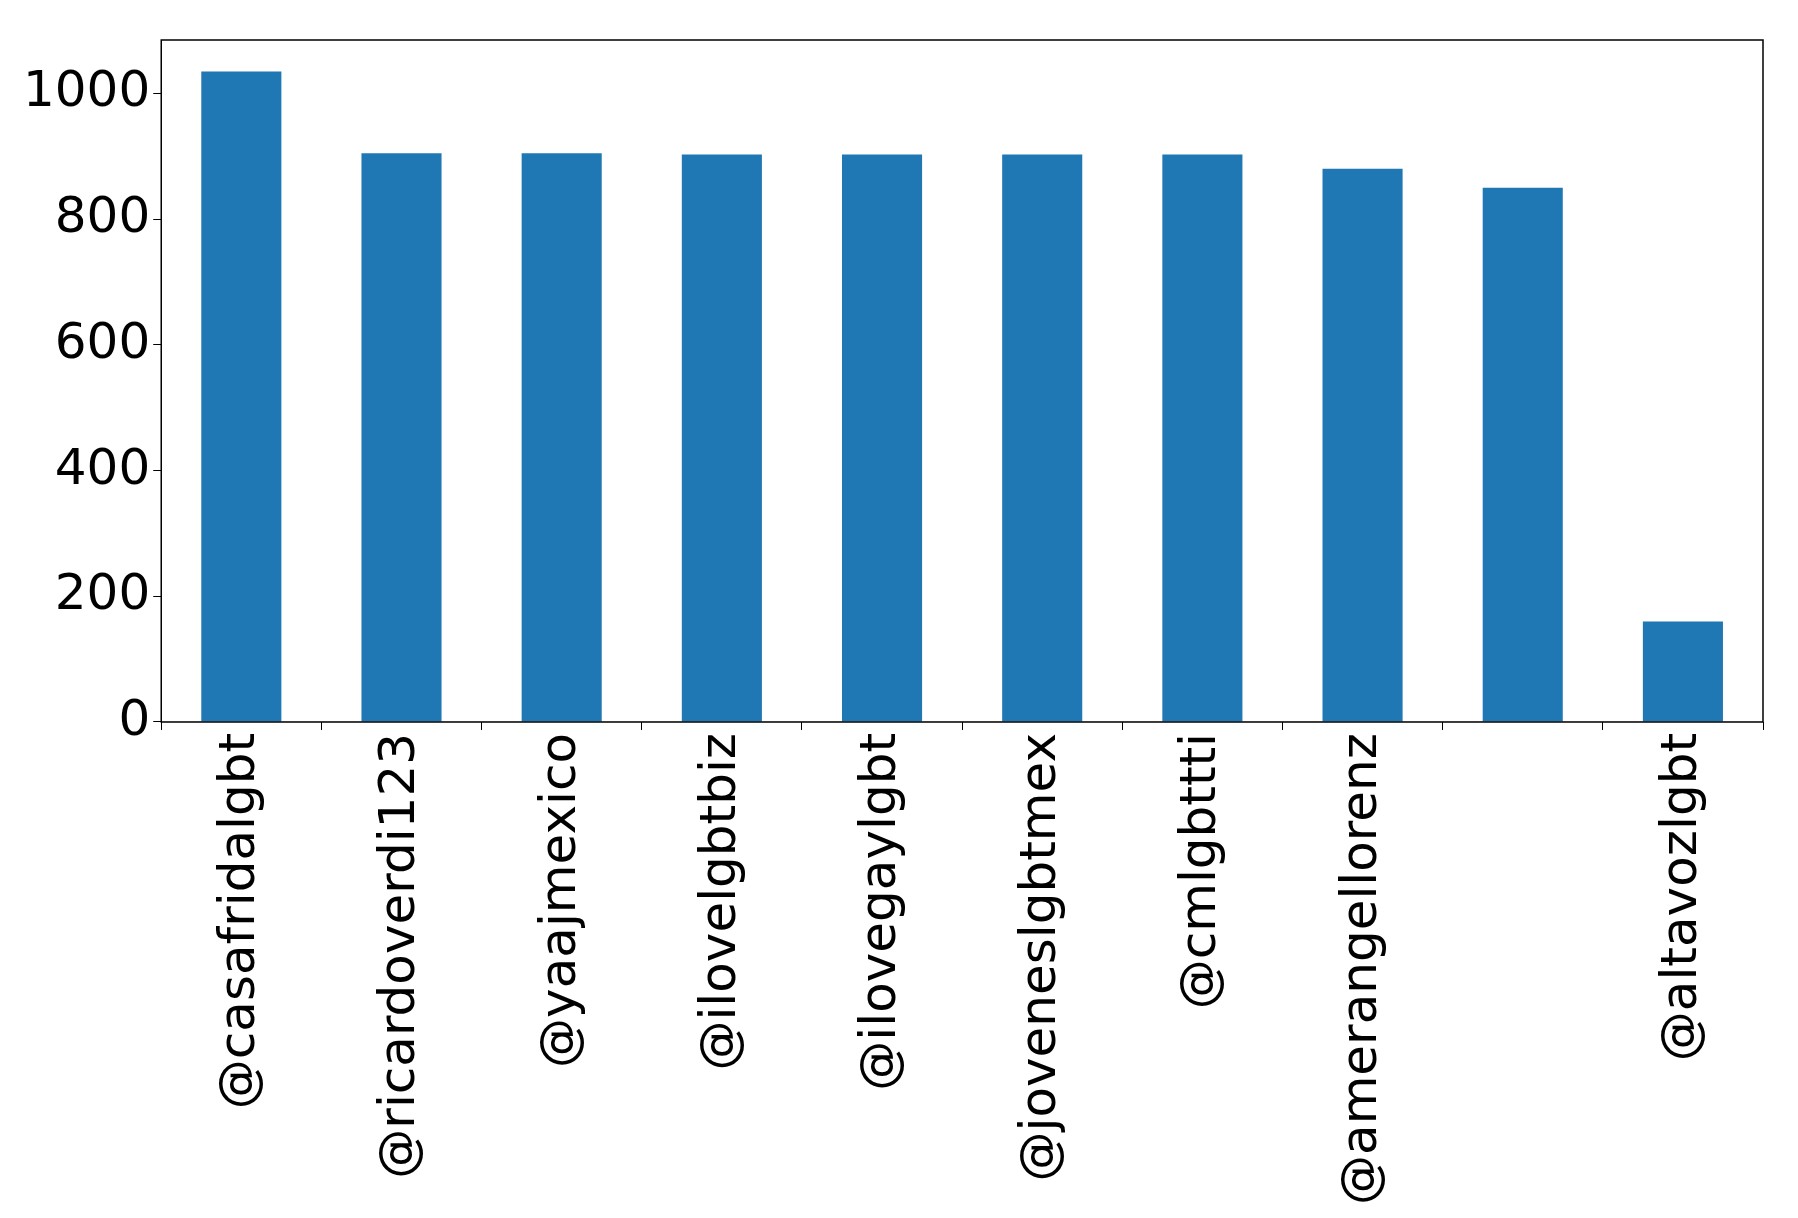 This screenshot has height=1218, width=1798. What do you see at coordinates (1198, 871) in the screenshot?
I see `x-tick-label: @cmlgbttti` at bounding box center [1198, 871].